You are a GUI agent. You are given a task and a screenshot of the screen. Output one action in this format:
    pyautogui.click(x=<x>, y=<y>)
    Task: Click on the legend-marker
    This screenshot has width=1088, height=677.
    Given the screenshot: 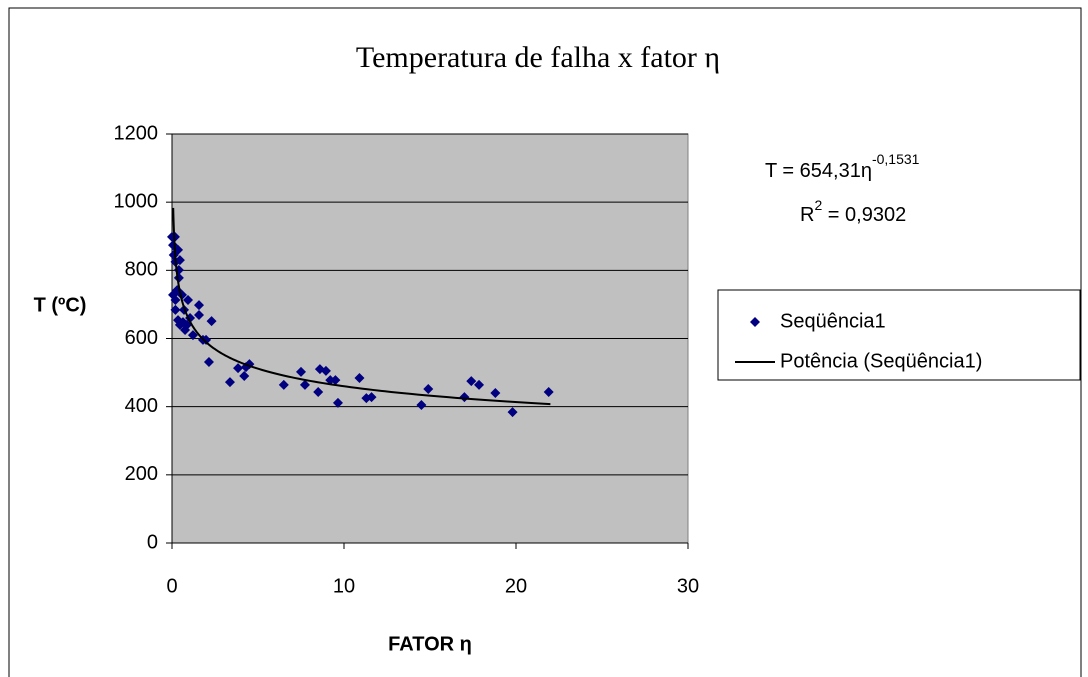 What is the action you would take?
    pyautogui.click(x=755, y=322)
    